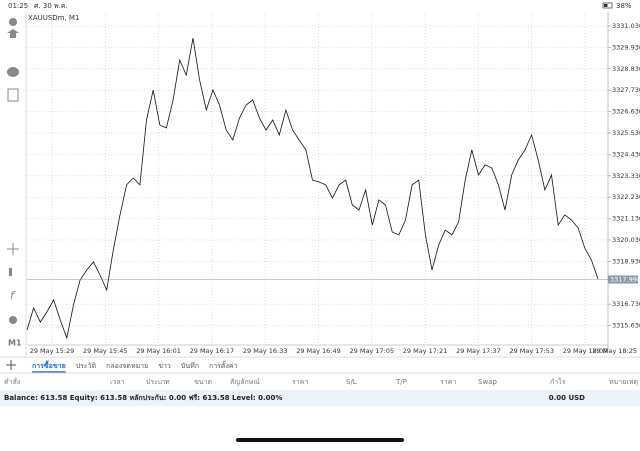 The width and height of the screenshot is (640, 451). I want to click on x-tick-label: 29 May 16:33, so click(265, 351).